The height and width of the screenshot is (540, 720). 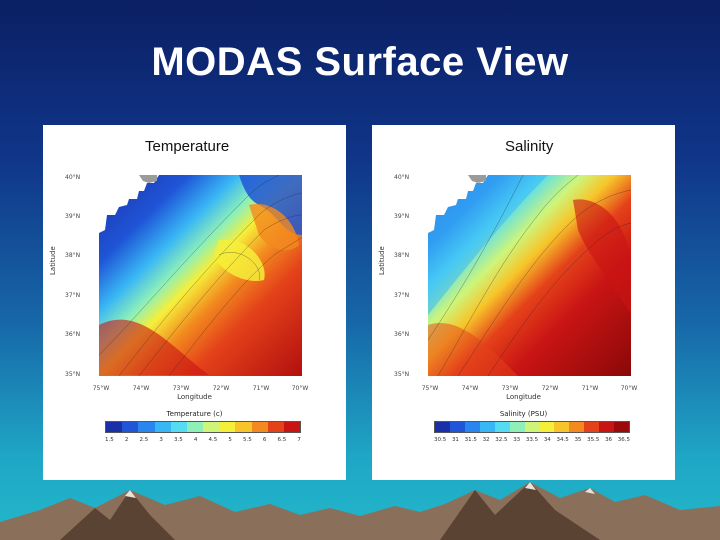 I want to click on colorbar-tick: 34.5, so click(x=562, y=440).